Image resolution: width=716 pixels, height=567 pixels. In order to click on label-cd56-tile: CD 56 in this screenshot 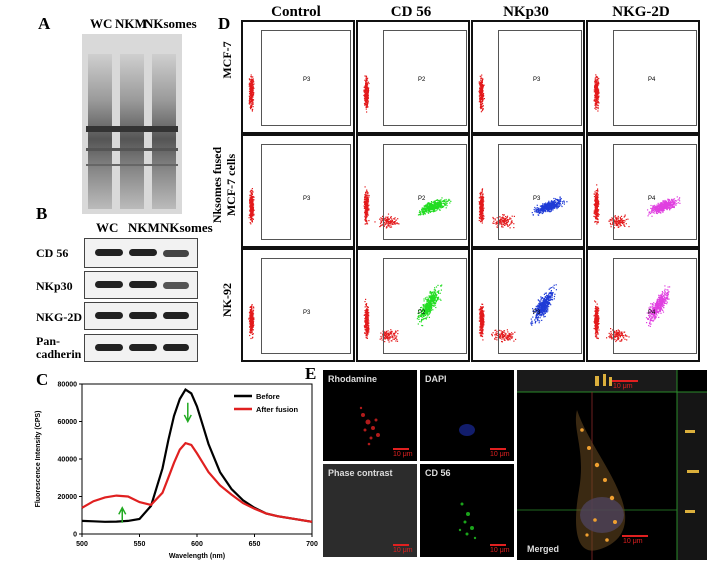, I will do `click(438, 473)`.